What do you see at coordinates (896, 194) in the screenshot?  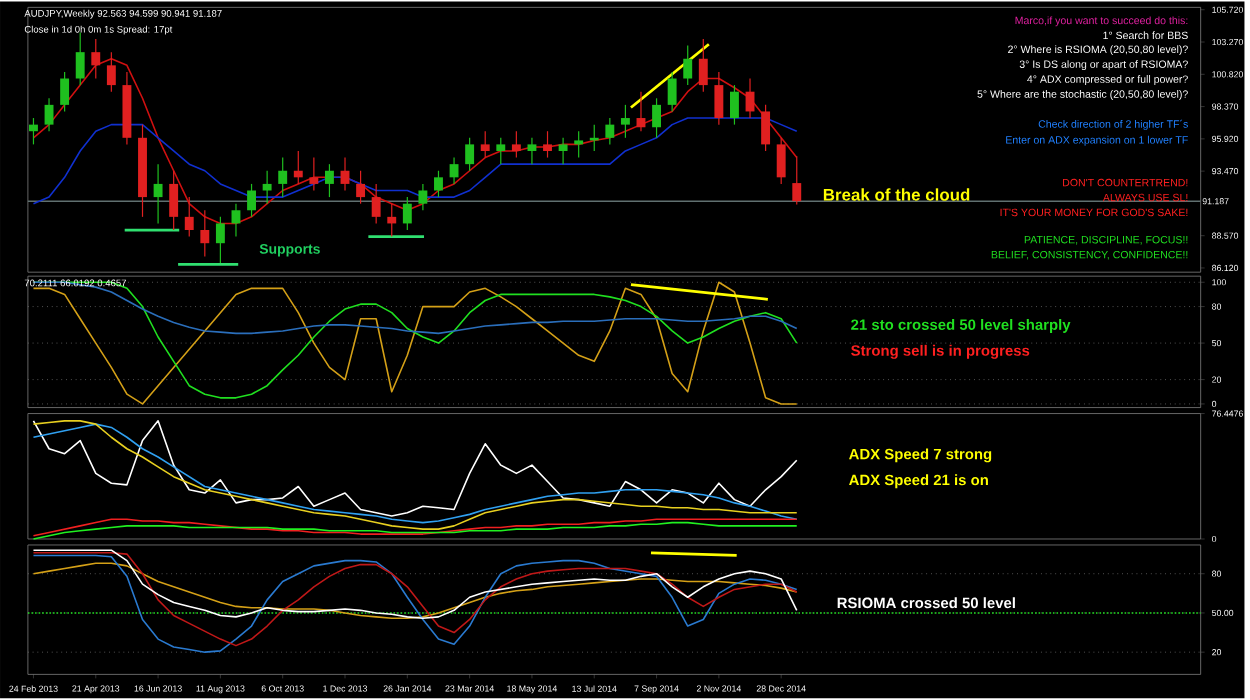 I see `annotation: Break of the cloud` at bounding box center [896, 194].